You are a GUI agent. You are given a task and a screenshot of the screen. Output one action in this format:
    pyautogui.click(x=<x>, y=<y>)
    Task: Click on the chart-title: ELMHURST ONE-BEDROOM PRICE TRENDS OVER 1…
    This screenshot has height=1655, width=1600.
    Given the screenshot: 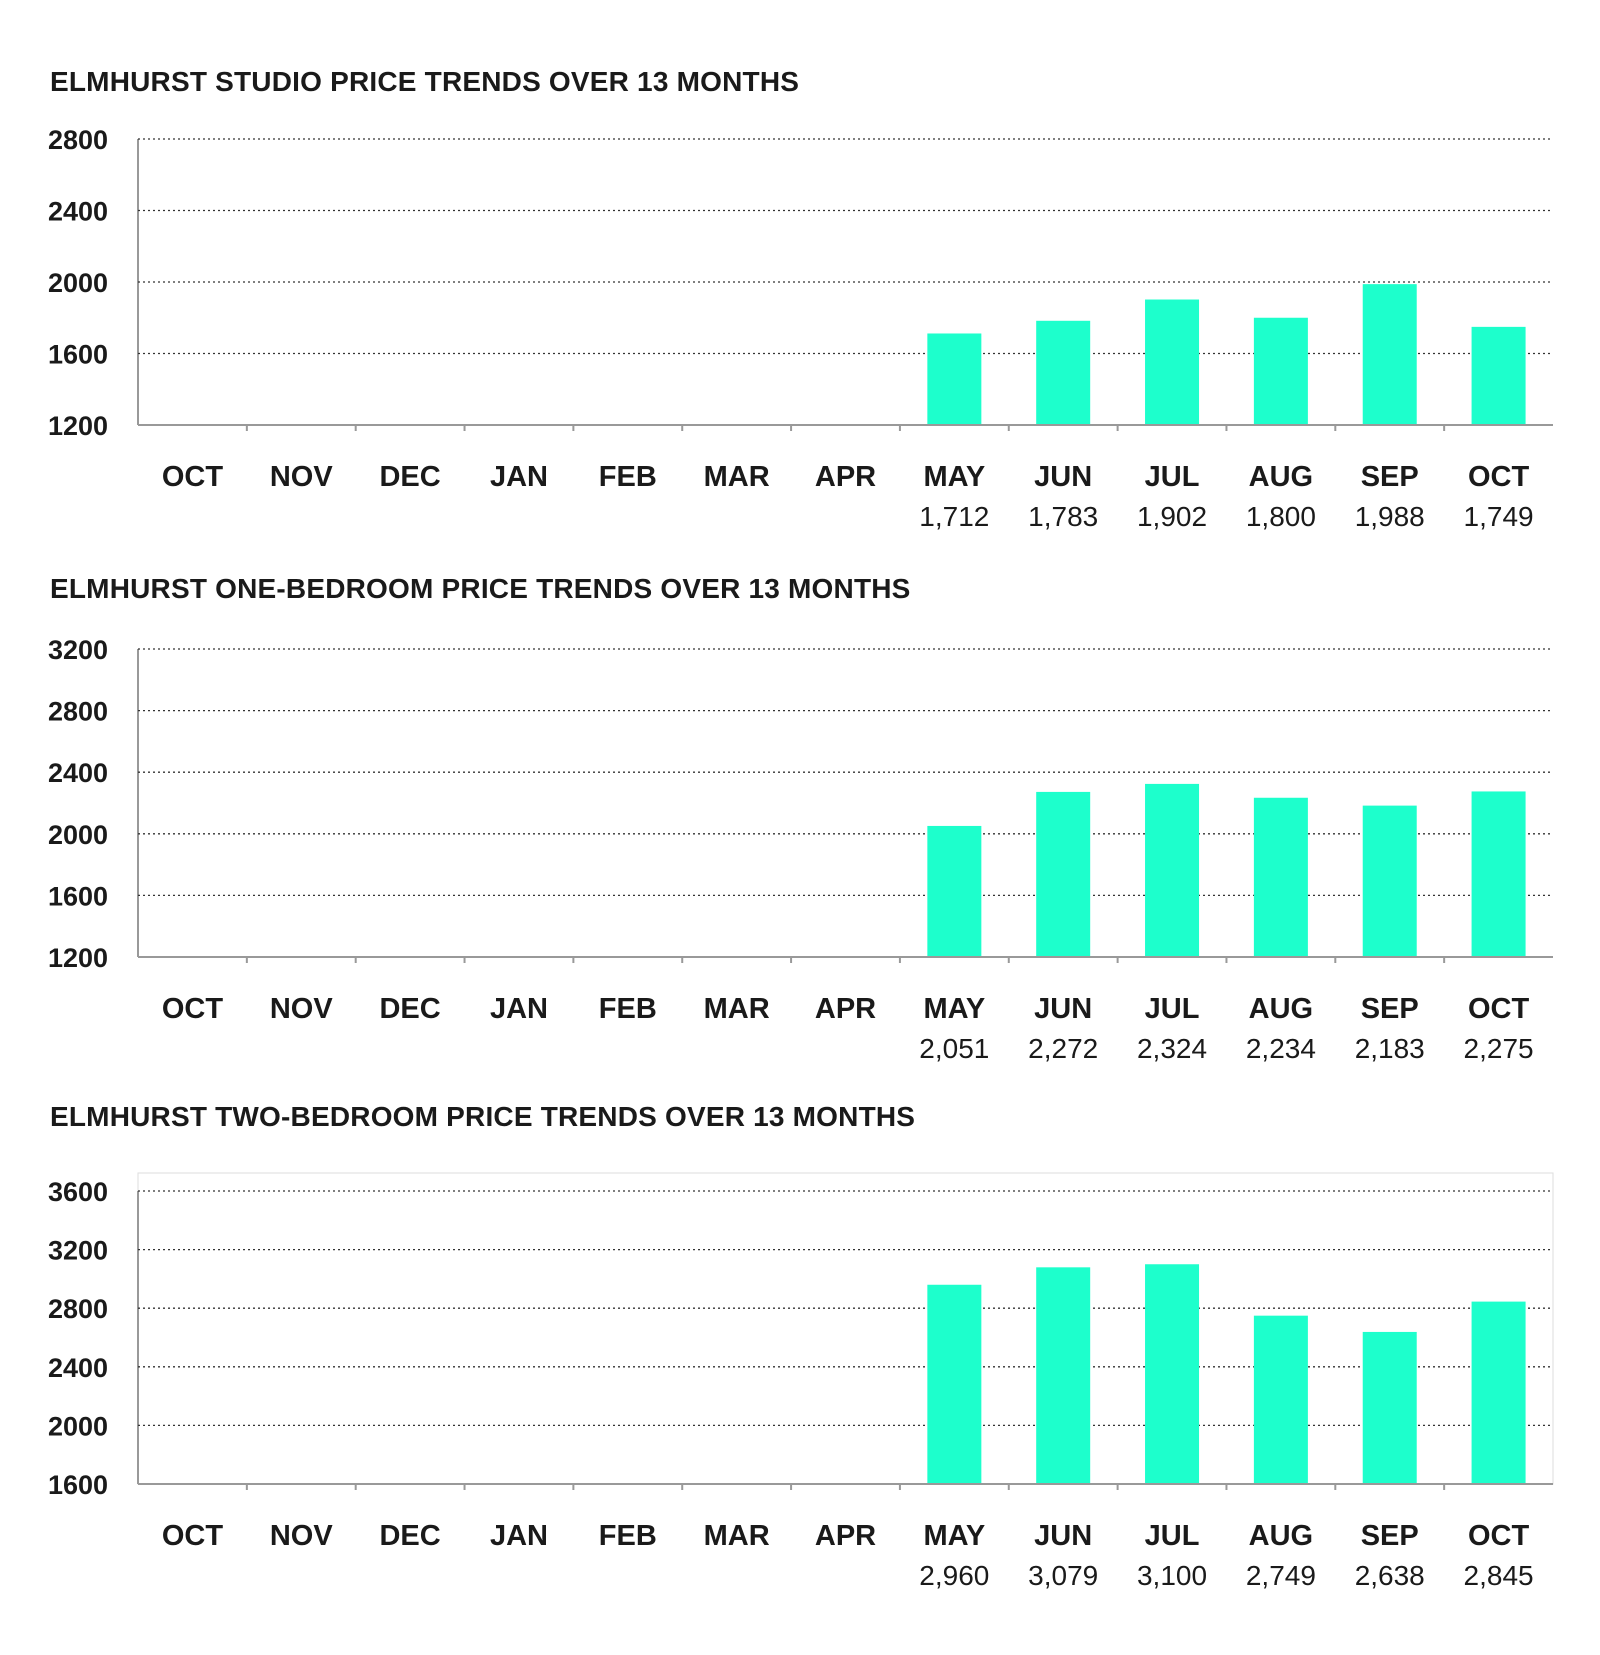 What is the action you would take?
    pyautogui.click(x=480, y=588)
    